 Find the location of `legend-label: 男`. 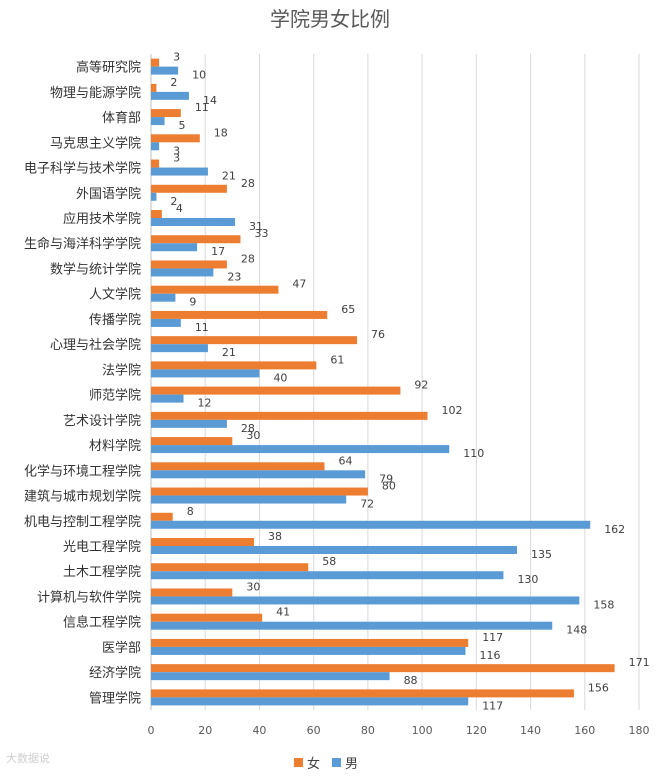

legend-label: 男 is located at coordinates (351, 764).